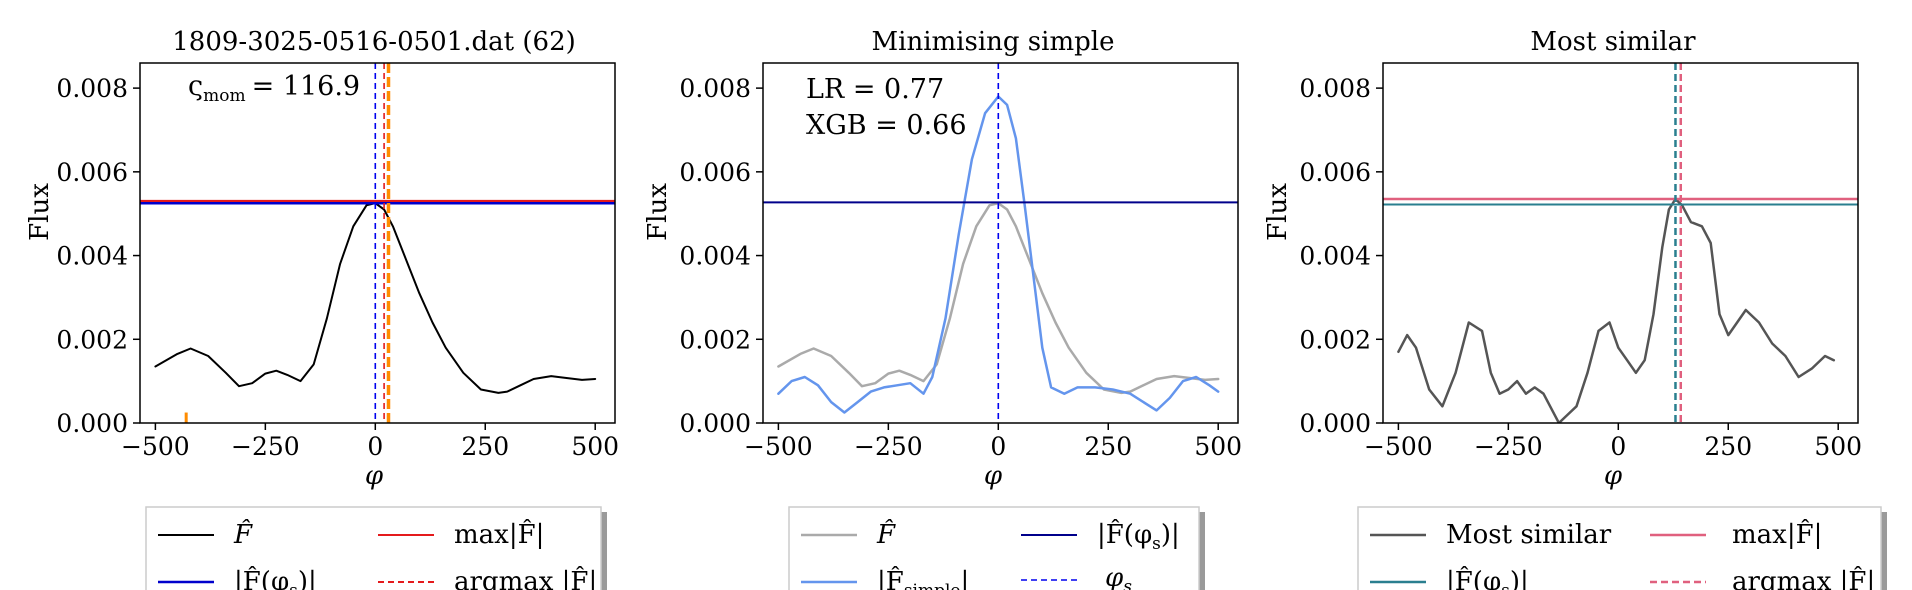  I want to click on panel-2-ytick-label: 0.002, so click(715, 339).